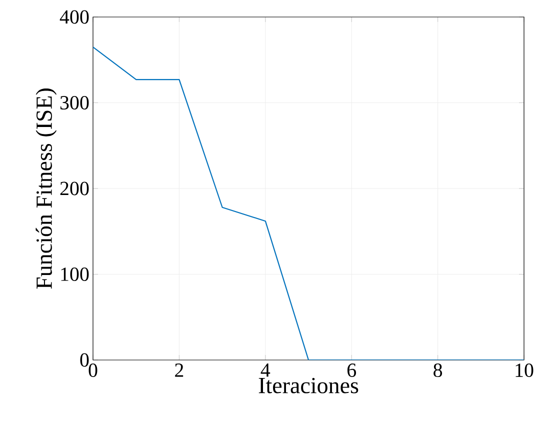  What do you see at coordinates (74, 17) in the screenshot?
I see `y-tick-label: 400` at bounding box center [74, 17].